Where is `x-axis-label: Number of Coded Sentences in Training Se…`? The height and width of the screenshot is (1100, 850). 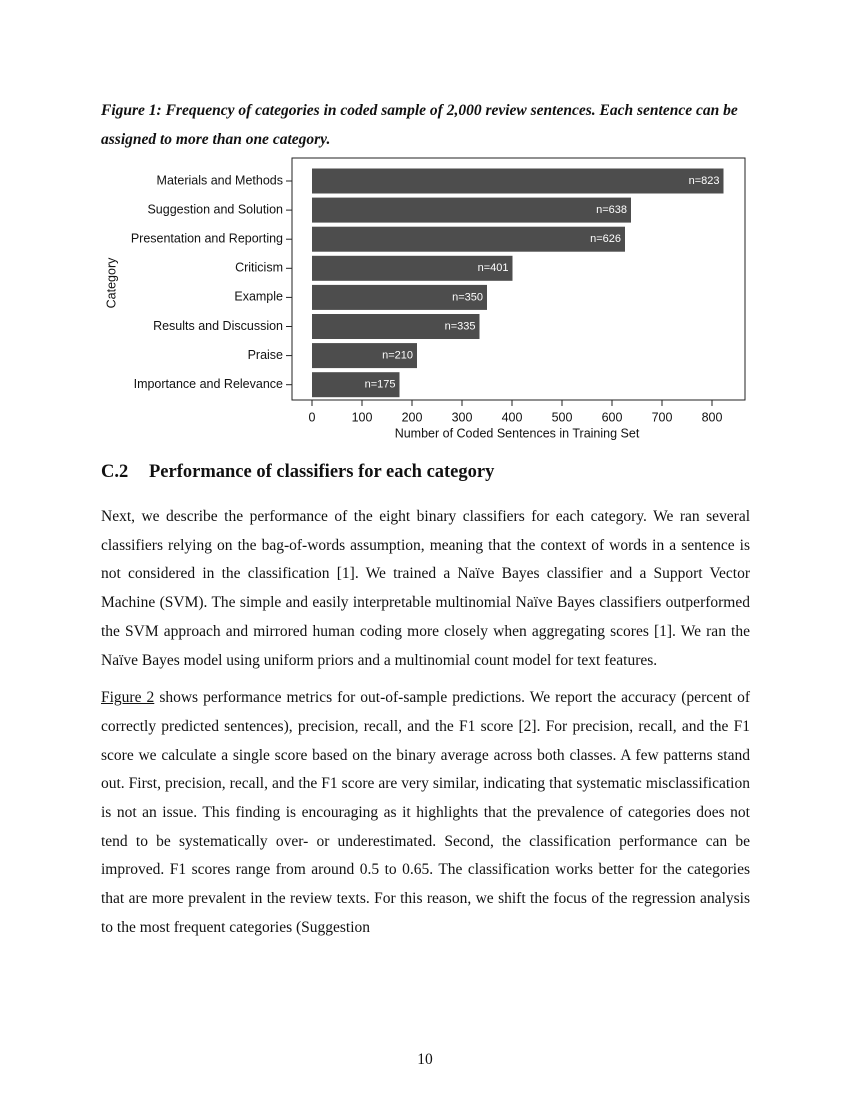
x-axis-label: Number of Coded Sentences in Training Se… is located at coordinates (517, 433).